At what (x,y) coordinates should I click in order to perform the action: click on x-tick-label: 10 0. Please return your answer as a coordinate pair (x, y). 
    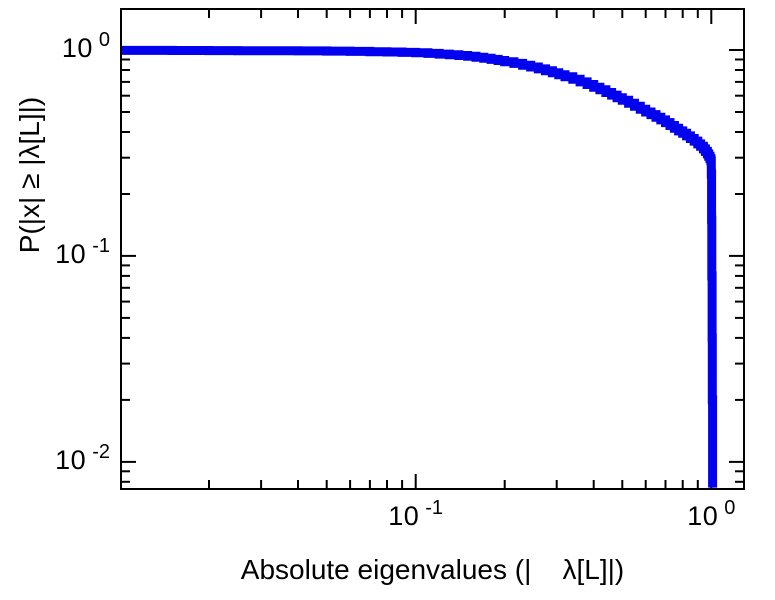
    Looking at the image, I should click on (708, 514).